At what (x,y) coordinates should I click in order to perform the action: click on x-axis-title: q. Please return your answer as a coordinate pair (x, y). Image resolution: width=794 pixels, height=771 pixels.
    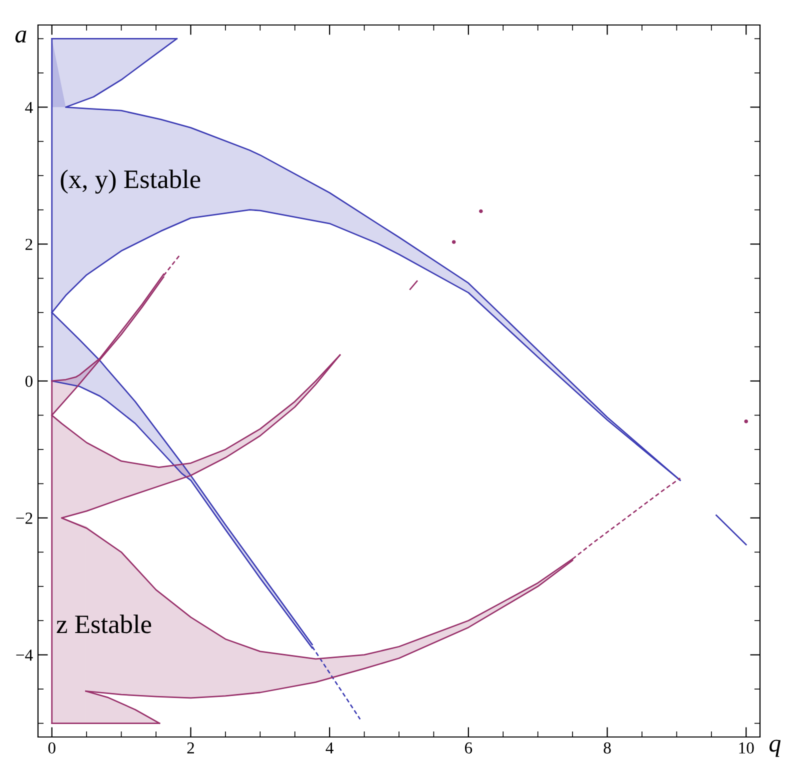
    Looking at the image, I should click on (775, 748).